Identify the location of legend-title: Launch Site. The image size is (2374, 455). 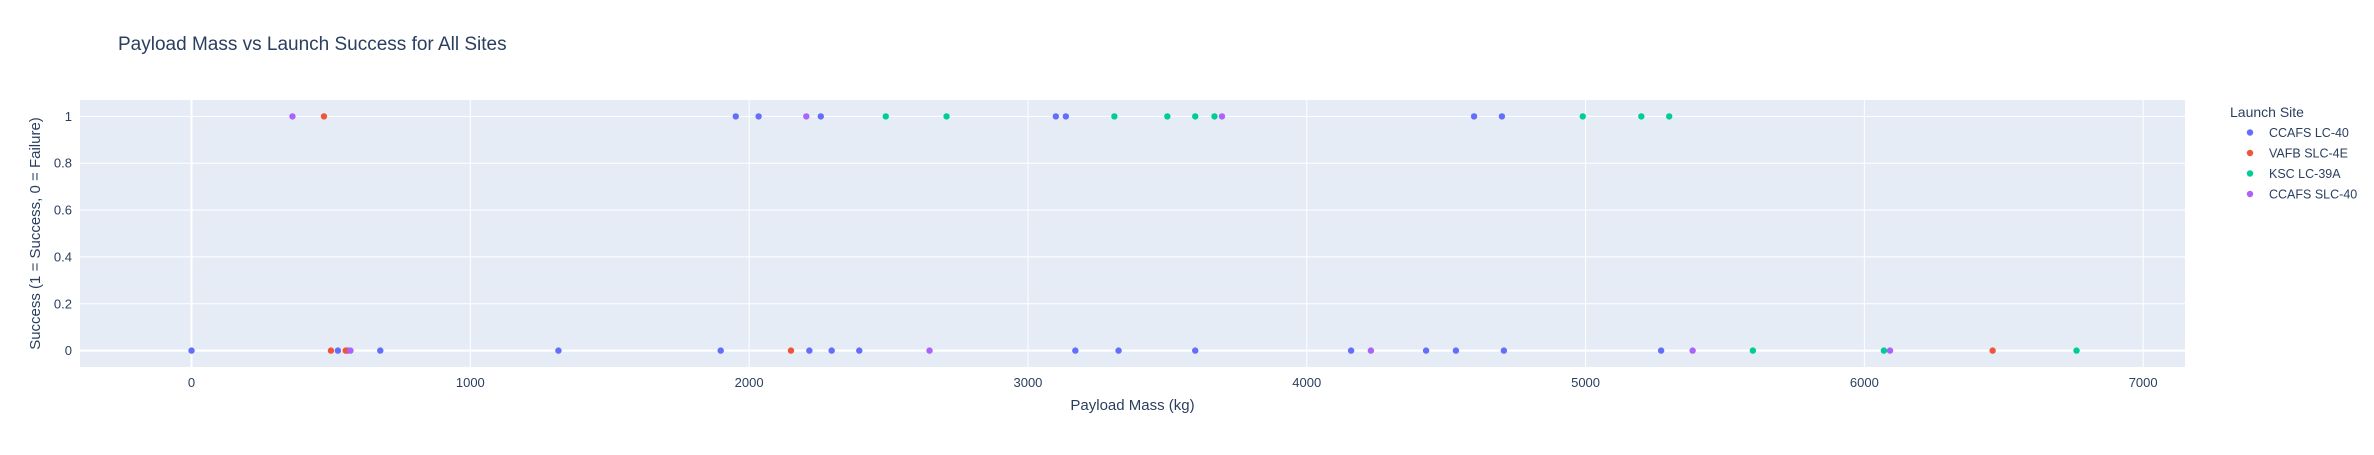
(2267, 112).